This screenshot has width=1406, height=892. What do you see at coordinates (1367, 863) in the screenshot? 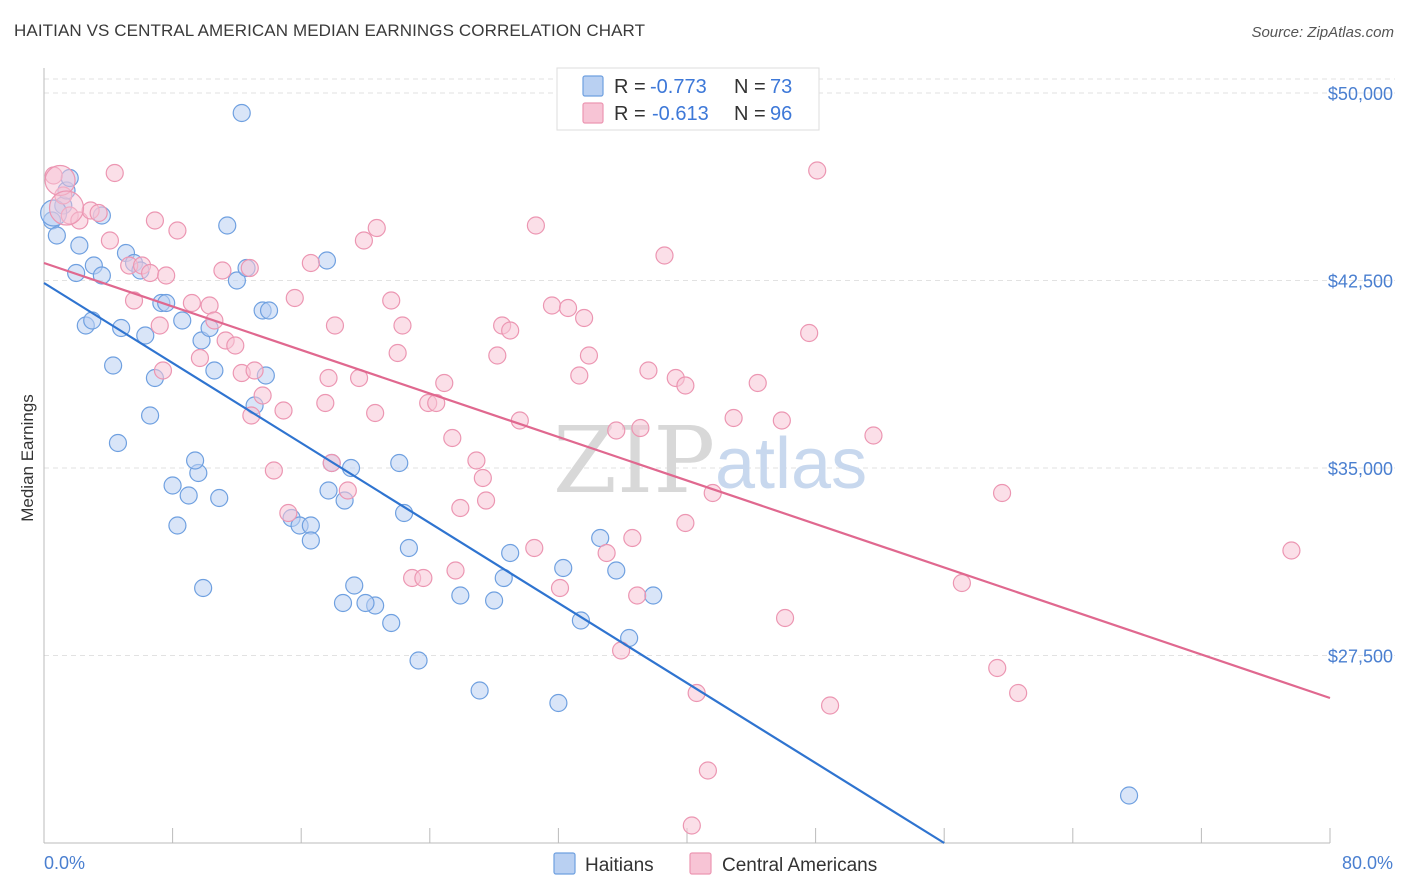
I see `x-tick-label-max: 80.0%` at bounding box center [1367, 863].